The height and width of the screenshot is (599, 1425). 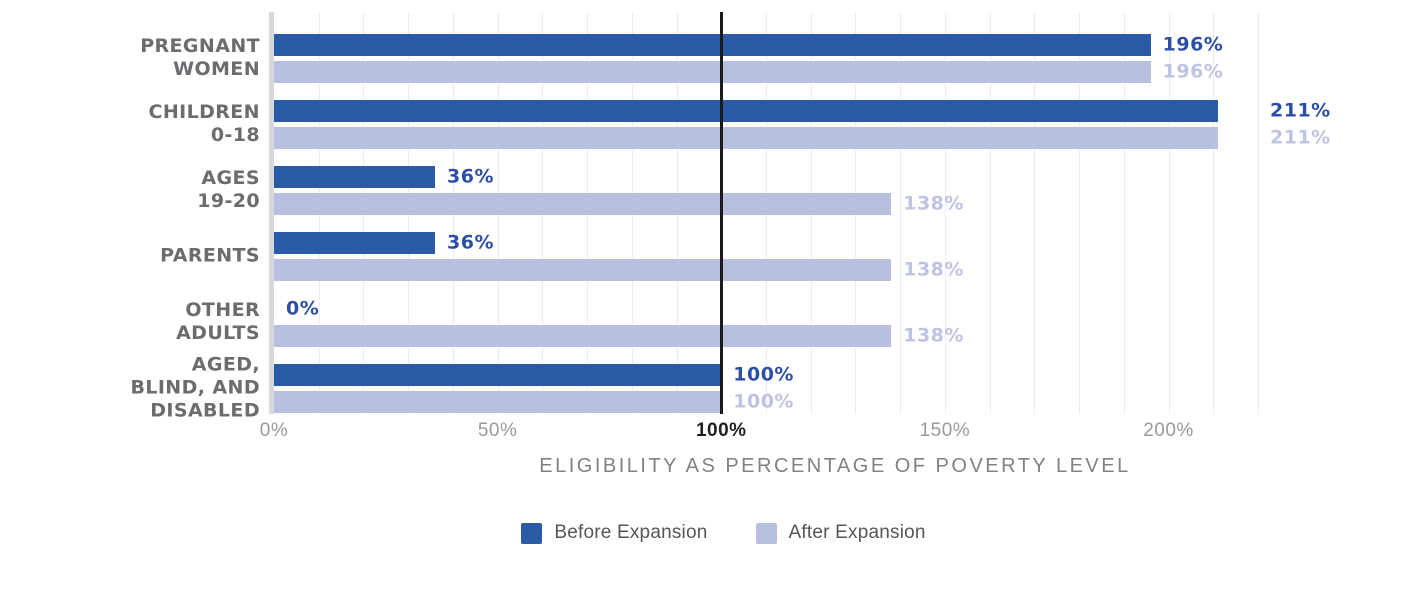 What do you see at coordinates (210, 255) in the screenshot?
I see `category-label: PARENTS` at bounding box center [210, 255].